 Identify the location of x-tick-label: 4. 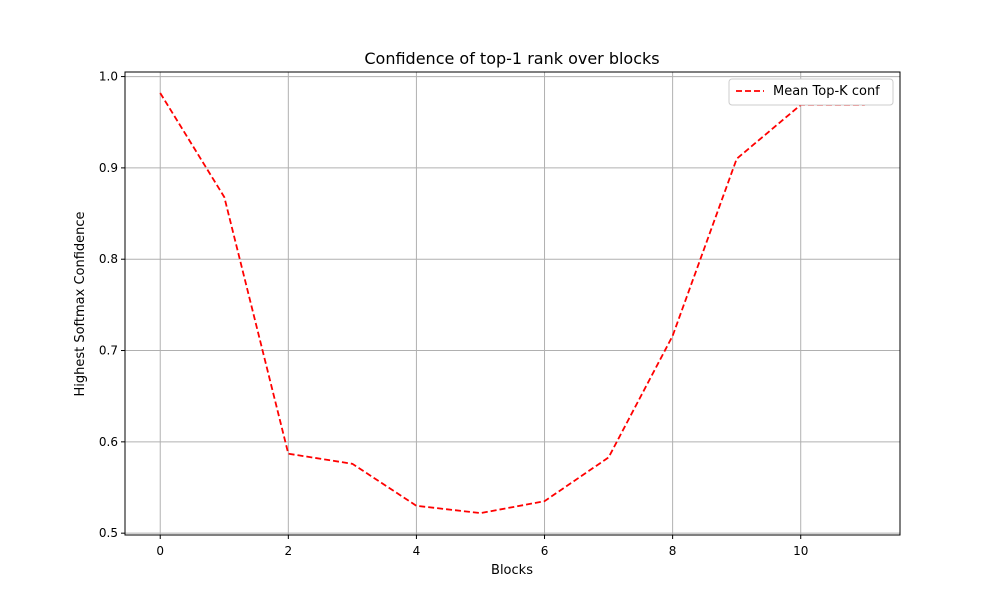
(417, 551).